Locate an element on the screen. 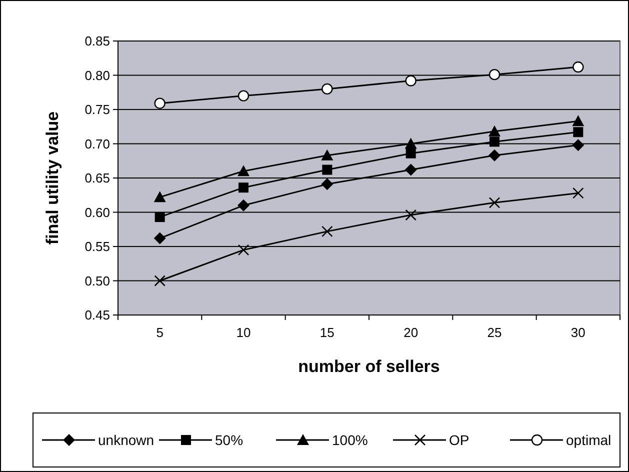  y-tick-label: 0.55 is located at coordinates (97, 246).